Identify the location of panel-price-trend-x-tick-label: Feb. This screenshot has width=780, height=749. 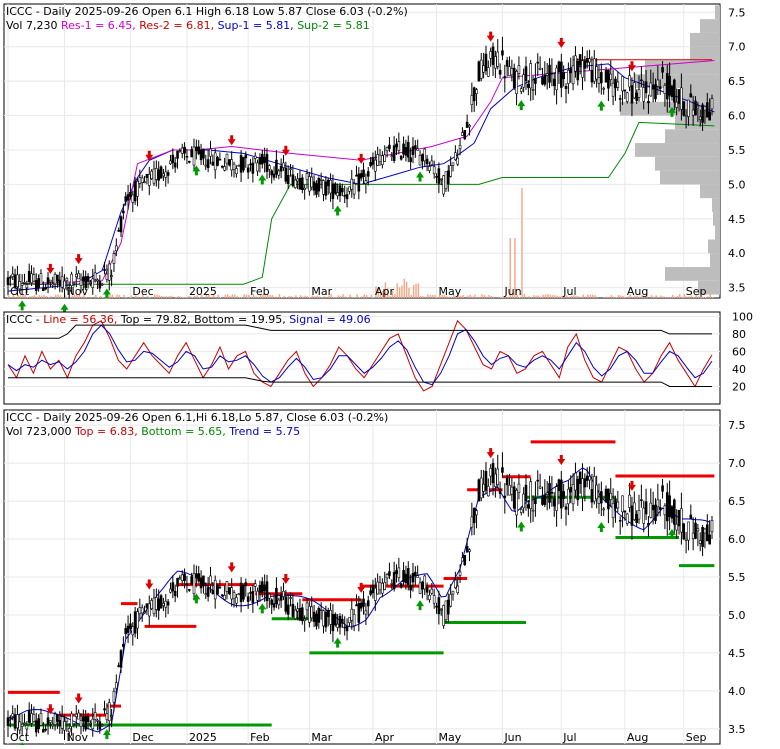
(259, 737).